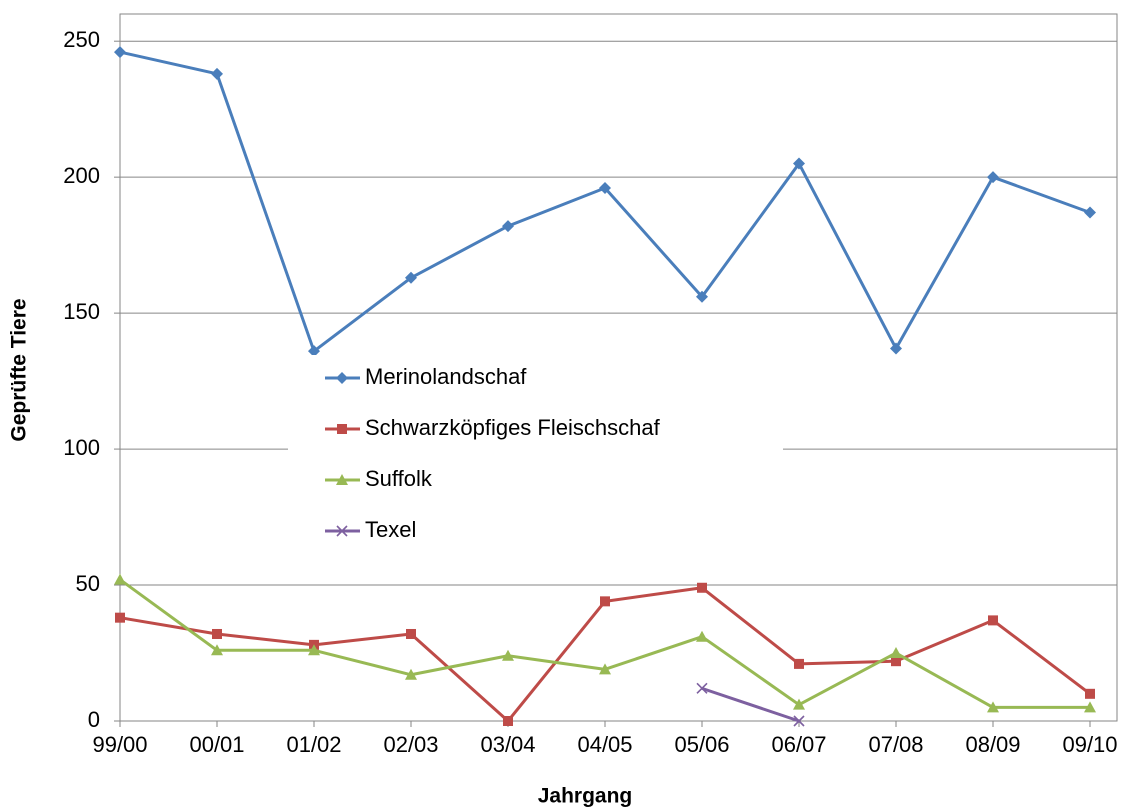 The image size is (1126, 809). Describe the element at coordinates (81, 311) in the screenshot. I see `y-tick-label: 150` at that location.